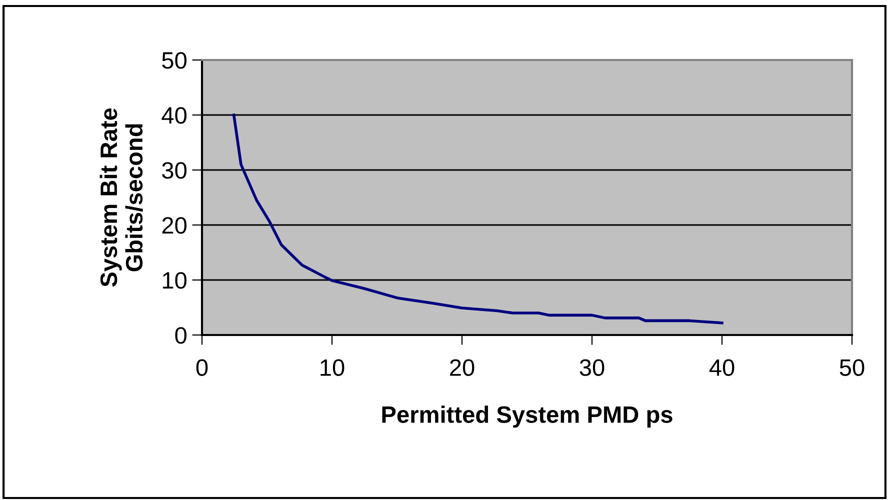 The image size is (889, 500). What do you see at coordinates (721, 367) in the screenshot?
I see `x-tick-label: 40` at bounding box center [721, 367].